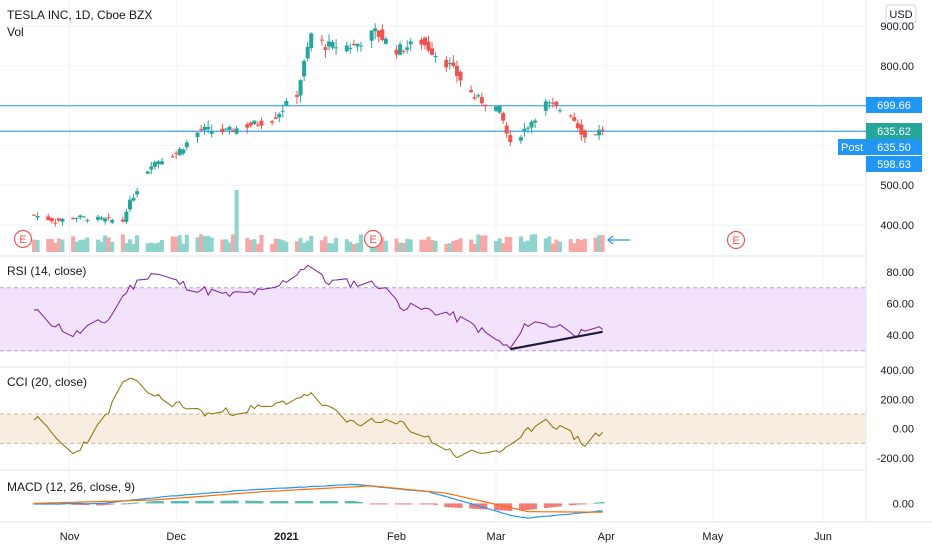 The width and height of the screenshot is (932, 550). What do you see at coordinates (903, 504) in the screenshot?
I see `macd-axis: 0.00` at bounding box center [903, 504].